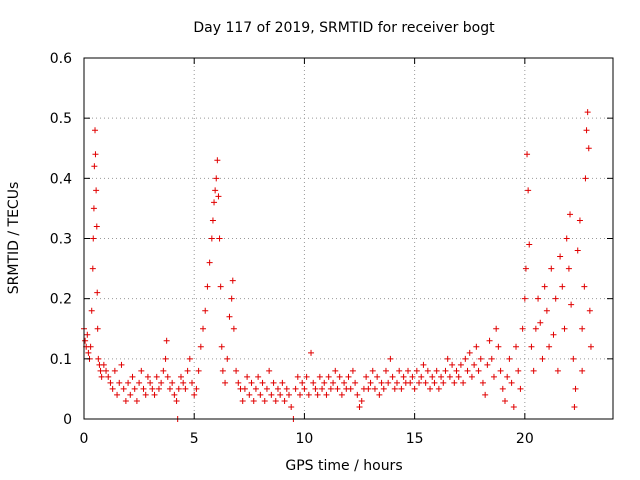  I want to click on x-tick-label: 5, so click(194, 439).